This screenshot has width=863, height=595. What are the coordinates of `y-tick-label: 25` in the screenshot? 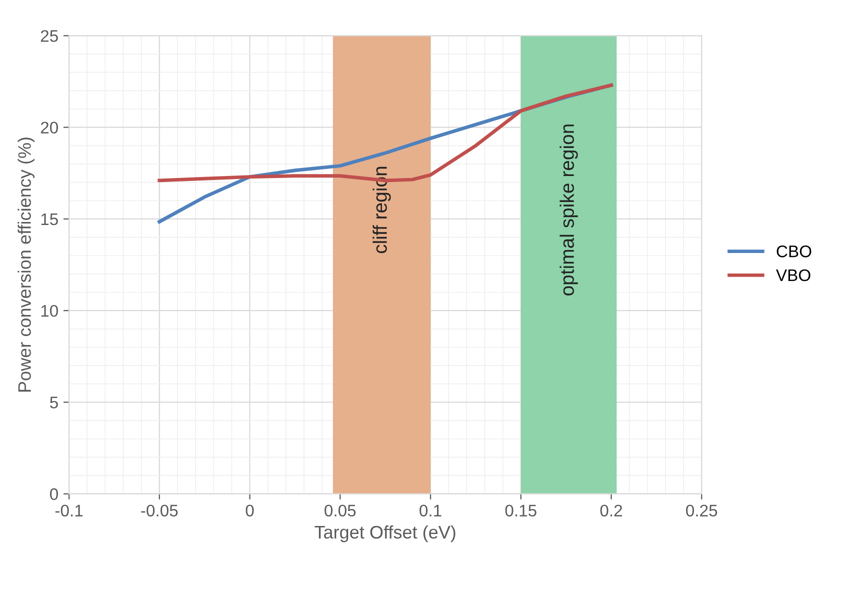 It's located at (49, 36).